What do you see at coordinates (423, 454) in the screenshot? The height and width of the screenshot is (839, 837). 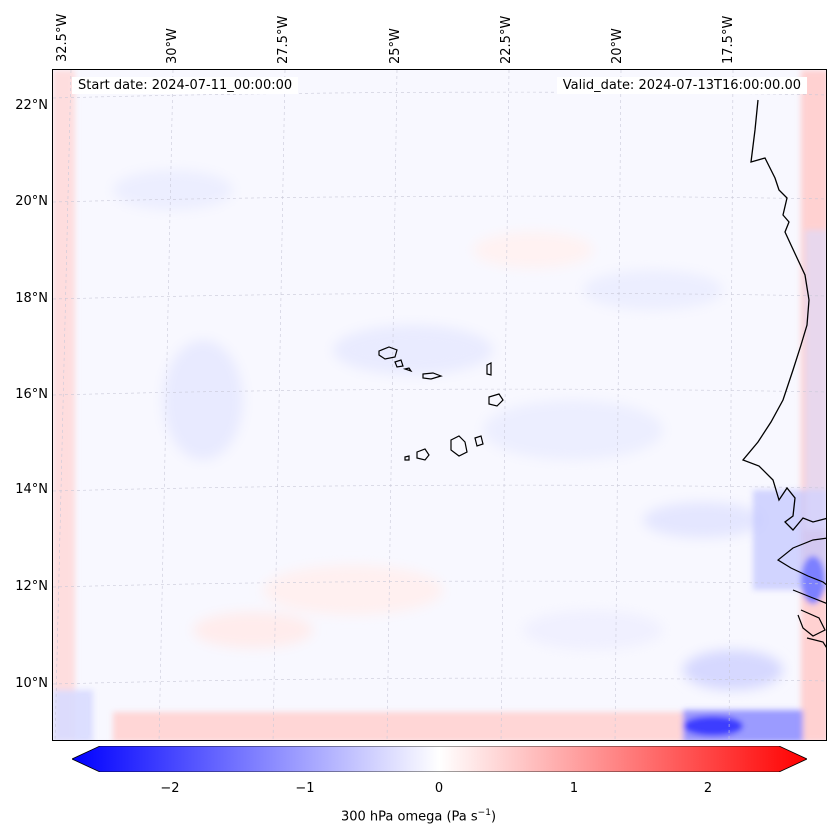 I see `island-fogo` at bounding box center [423, 454].